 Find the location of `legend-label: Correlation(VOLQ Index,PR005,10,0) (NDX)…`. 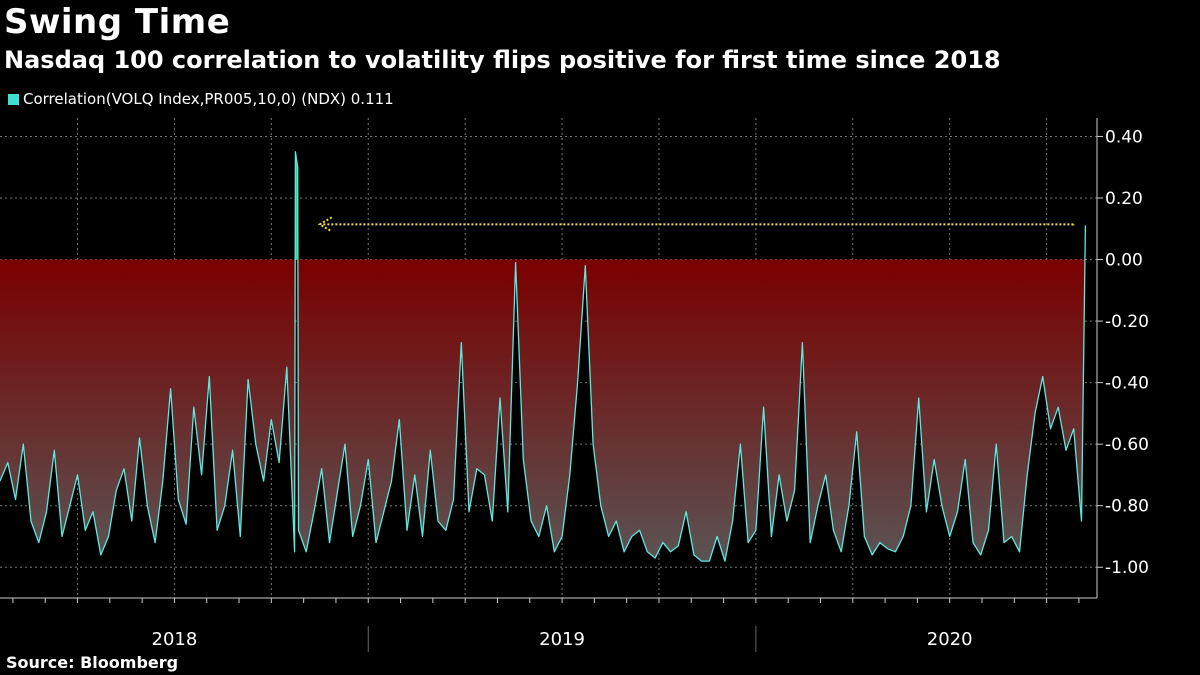

legend-label: Correlation(VOLQ Index,PR005,10,0) (NDX)… is located at coordinates (208, 99).